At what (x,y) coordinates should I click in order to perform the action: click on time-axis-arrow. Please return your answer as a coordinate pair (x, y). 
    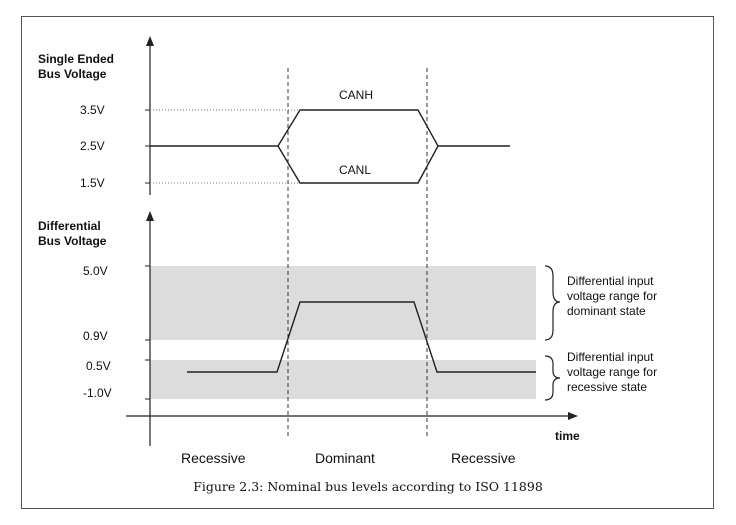
    Looking at the image, I should click on (573, 416).